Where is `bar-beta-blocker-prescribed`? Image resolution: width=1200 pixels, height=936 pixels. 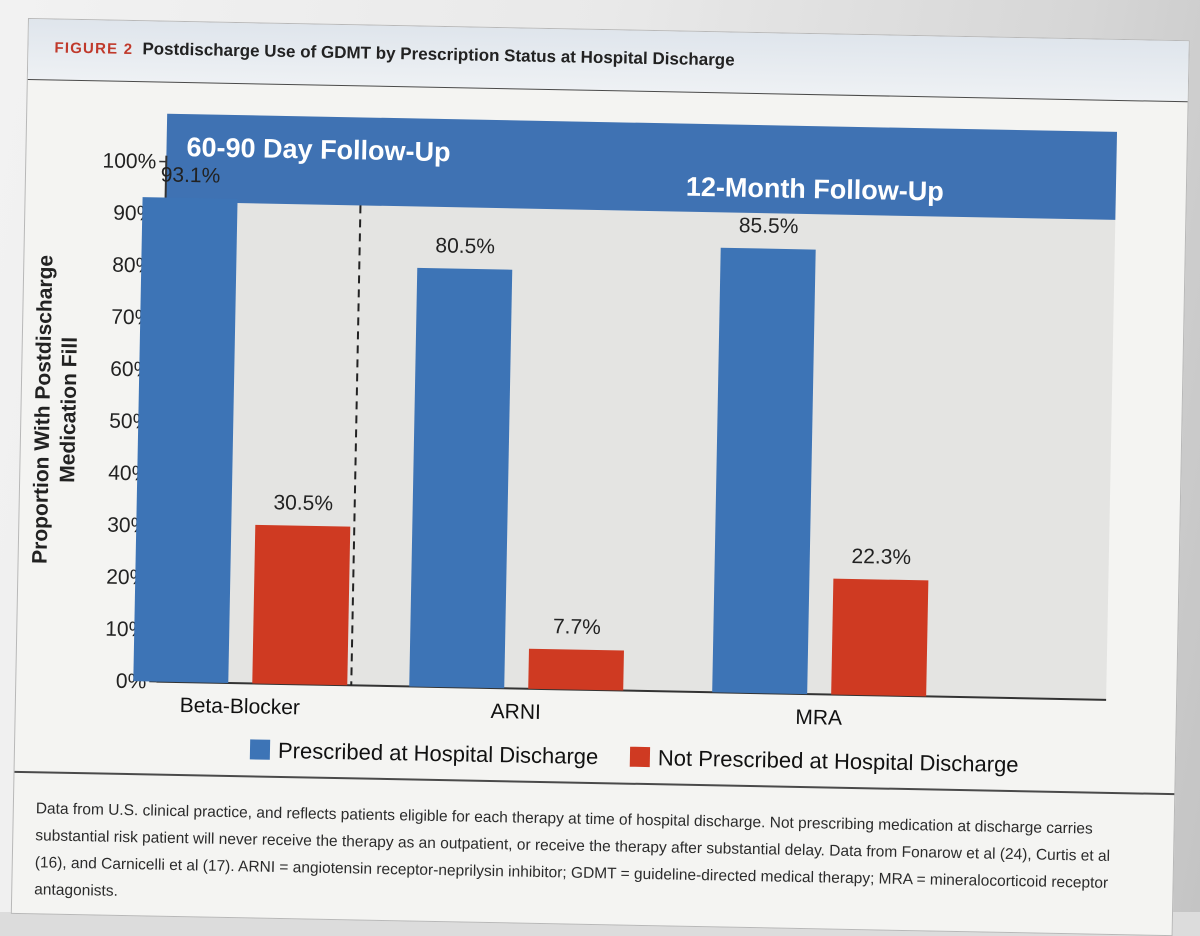
bar-beta-blocker-prescribed is located at coordinates (185, 440).